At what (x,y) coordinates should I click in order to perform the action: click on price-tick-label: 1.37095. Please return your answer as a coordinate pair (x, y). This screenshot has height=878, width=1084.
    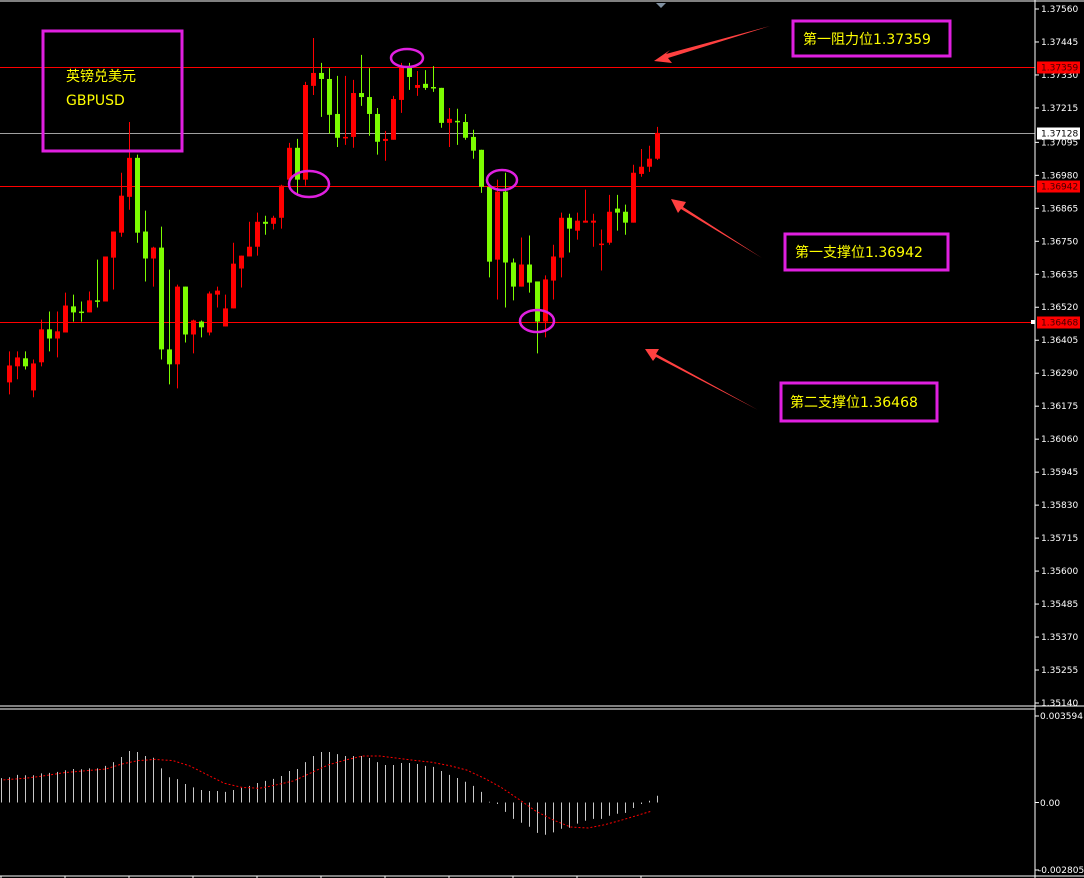
    Looking at the image, I should click on (1059, 143).